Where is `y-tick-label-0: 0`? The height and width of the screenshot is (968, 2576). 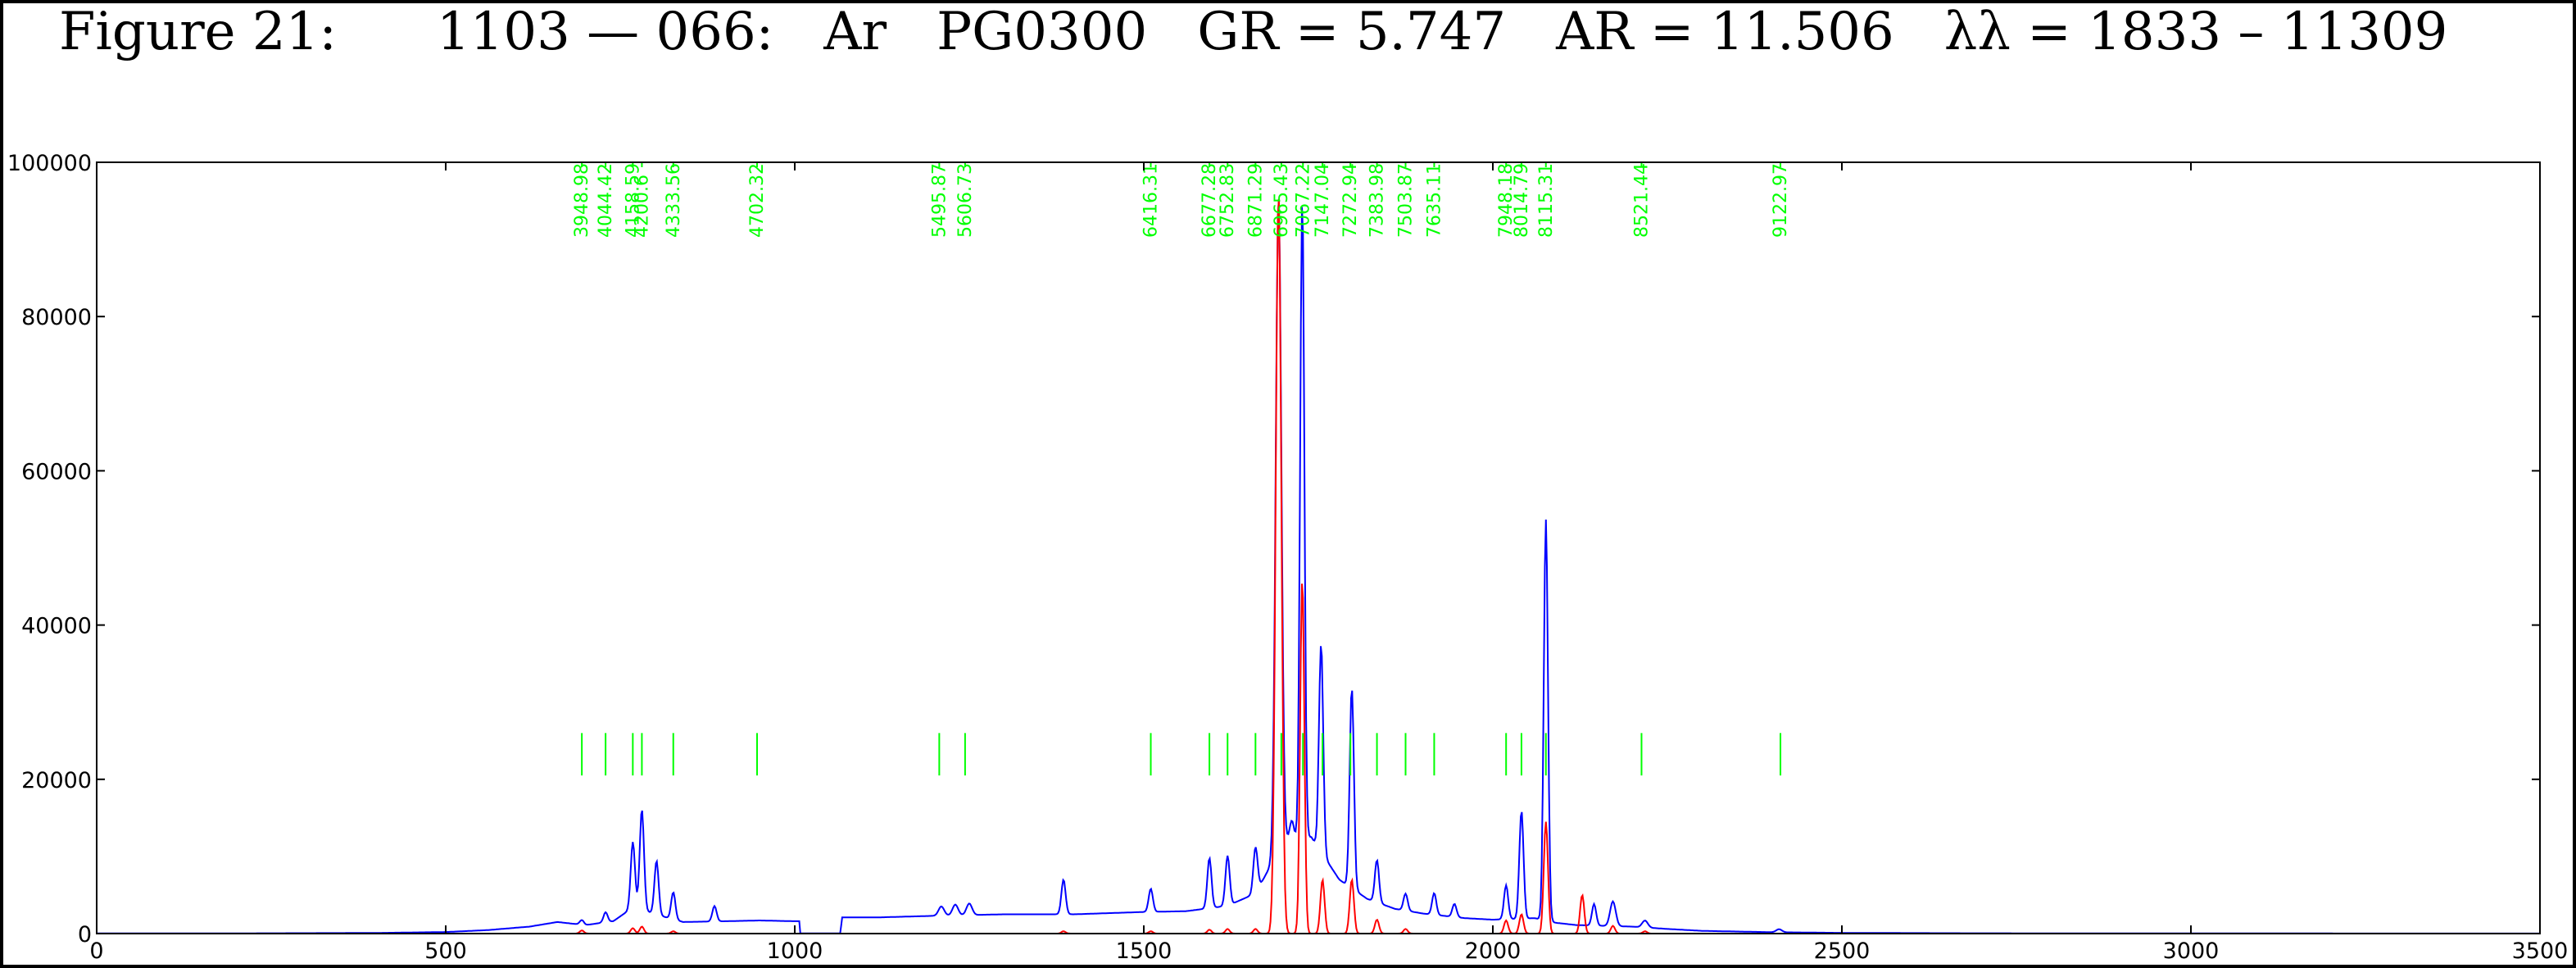 y-tick-label-0: 0 is located at coordinates (85, 935).